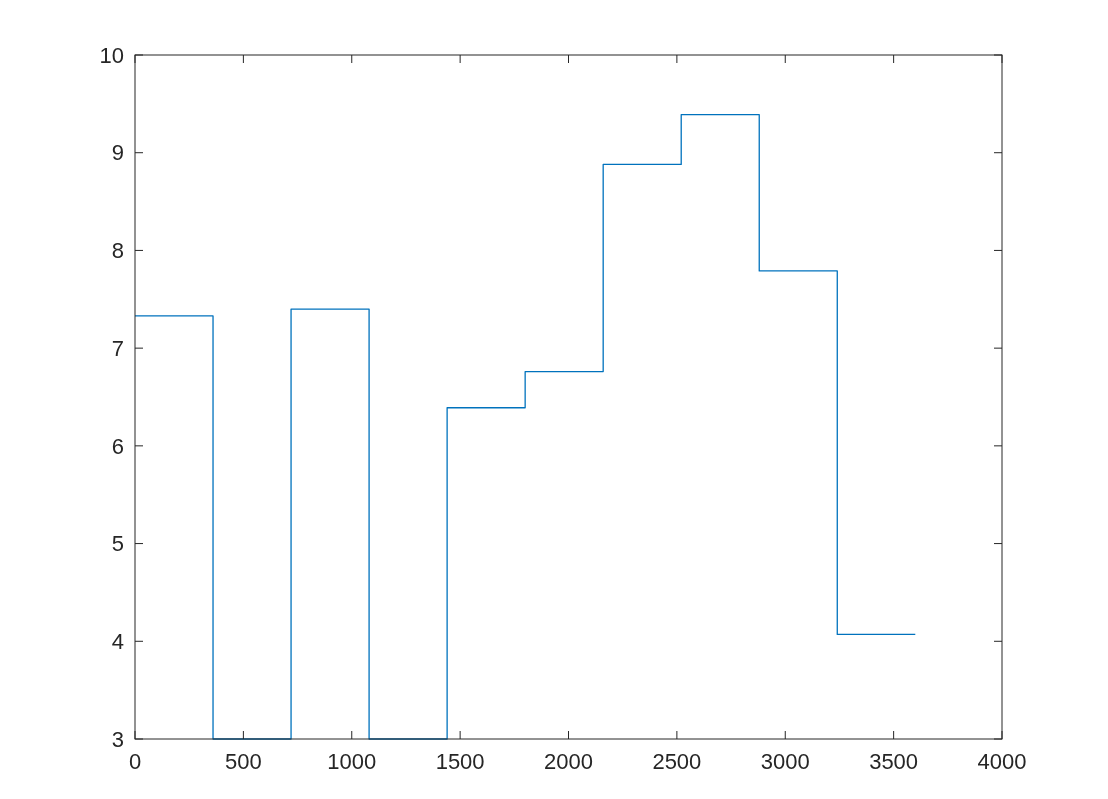 This screenshot has height=799, width=1108. I want to click on x-tick-label: 0, so click(135, 761).